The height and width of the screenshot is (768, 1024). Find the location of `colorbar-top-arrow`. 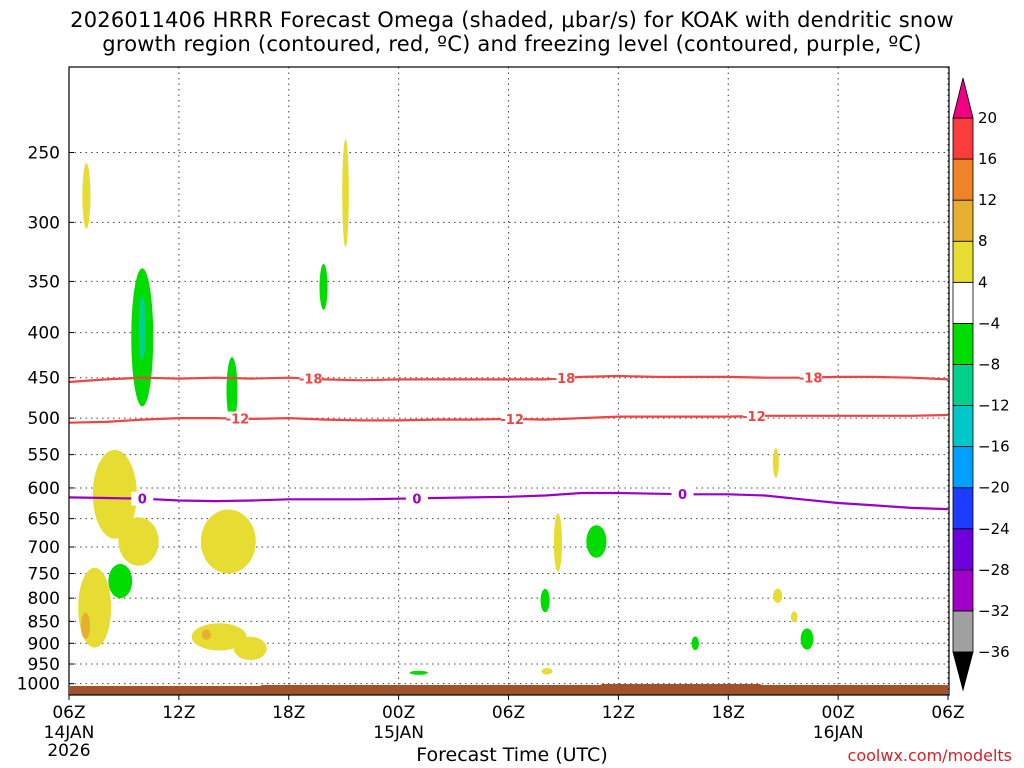

colorbar-top-arrow is located at coordinates (963, 98).